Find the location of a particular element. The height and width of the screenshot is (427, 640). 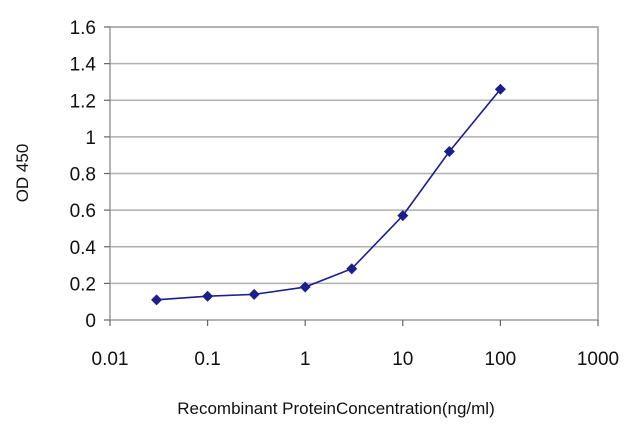

x-tick-label: 1000 is located at coordinates (598, 359).